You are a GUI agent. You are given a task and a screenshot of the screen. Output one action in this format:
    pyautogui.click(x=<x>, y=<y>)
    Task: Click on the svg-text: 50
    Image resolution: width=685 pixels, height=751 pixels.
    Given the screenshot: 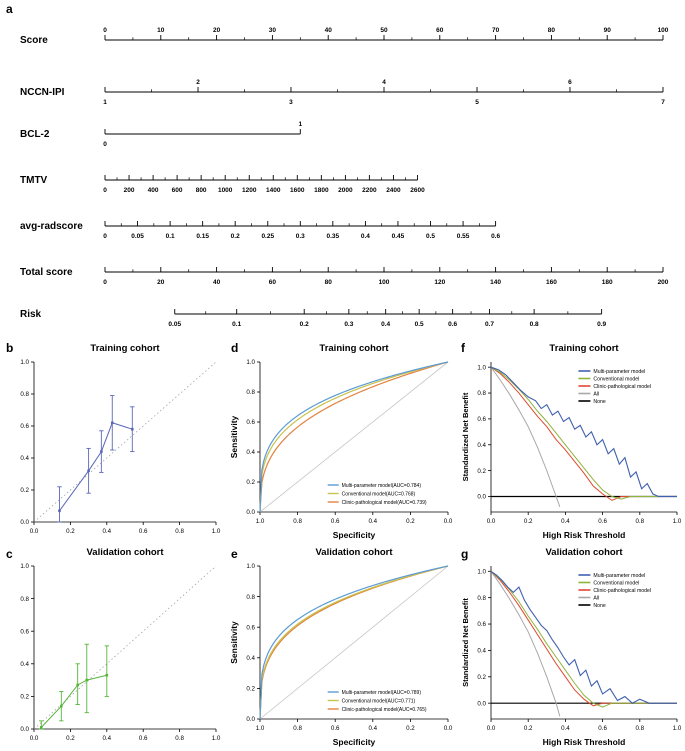 What is the action you would take?
    pyautogui.click(x=384, y=30)
    